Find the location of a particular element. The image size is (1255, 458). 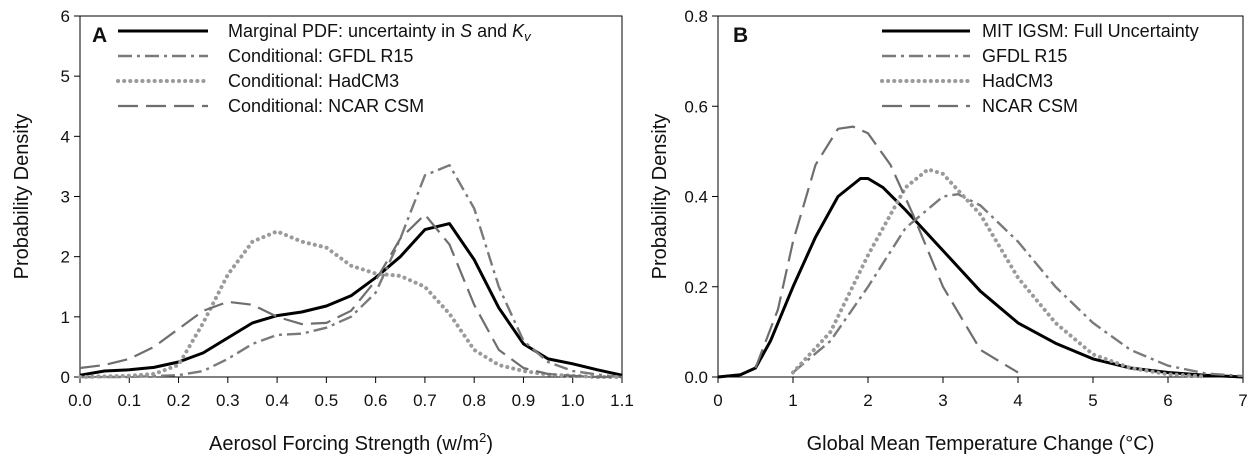

panel-b-x-tick-label: 0 is located at coordinates (717, 400).